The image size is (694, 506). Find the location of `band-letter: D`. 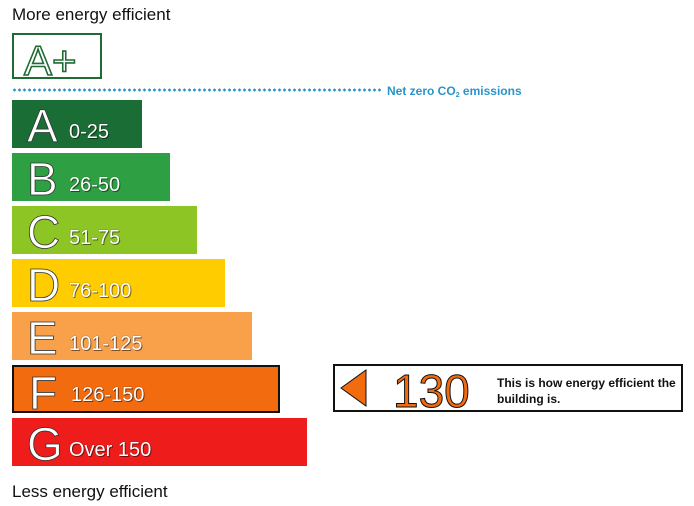

band-letter: D is located at coordinates (43, 285).